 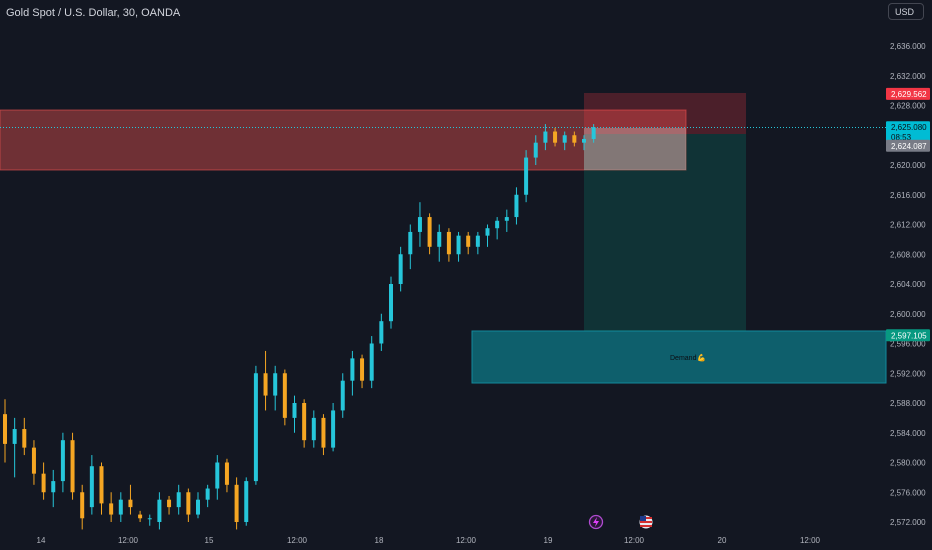 I want to click on price-tick-label: 2,620.000, so click(x=908, y=165).